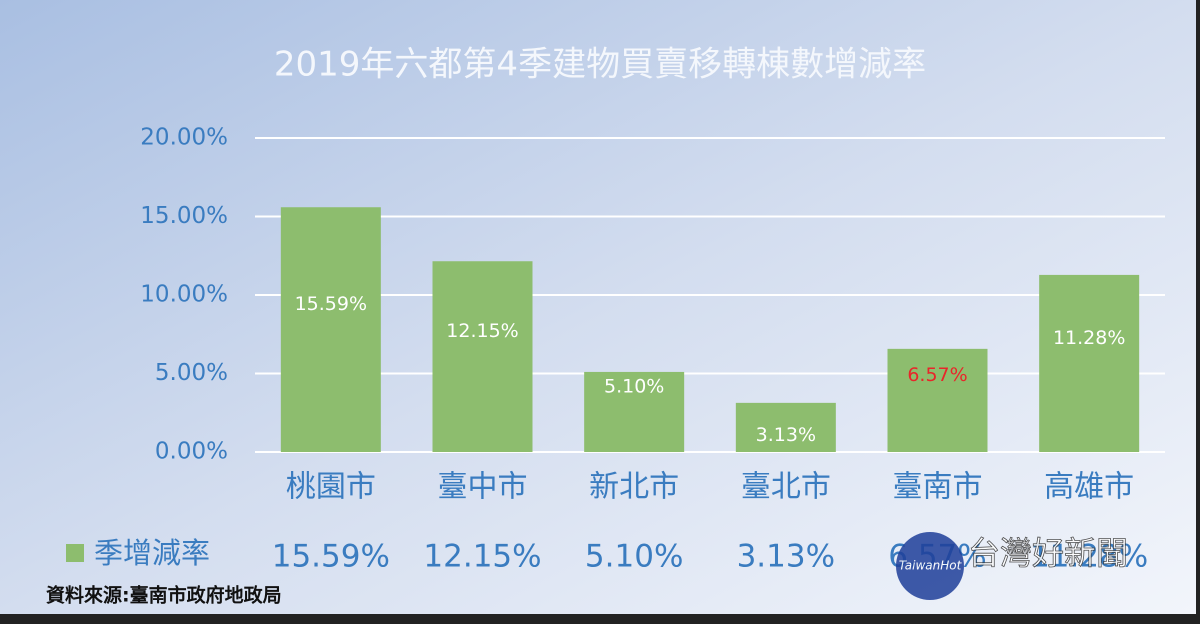  Describe the element at coordinates (600, 65) in the screenshot. I see `chart-title: 2019年六都第4季建物買賣移轉棟數增減率` at that location.